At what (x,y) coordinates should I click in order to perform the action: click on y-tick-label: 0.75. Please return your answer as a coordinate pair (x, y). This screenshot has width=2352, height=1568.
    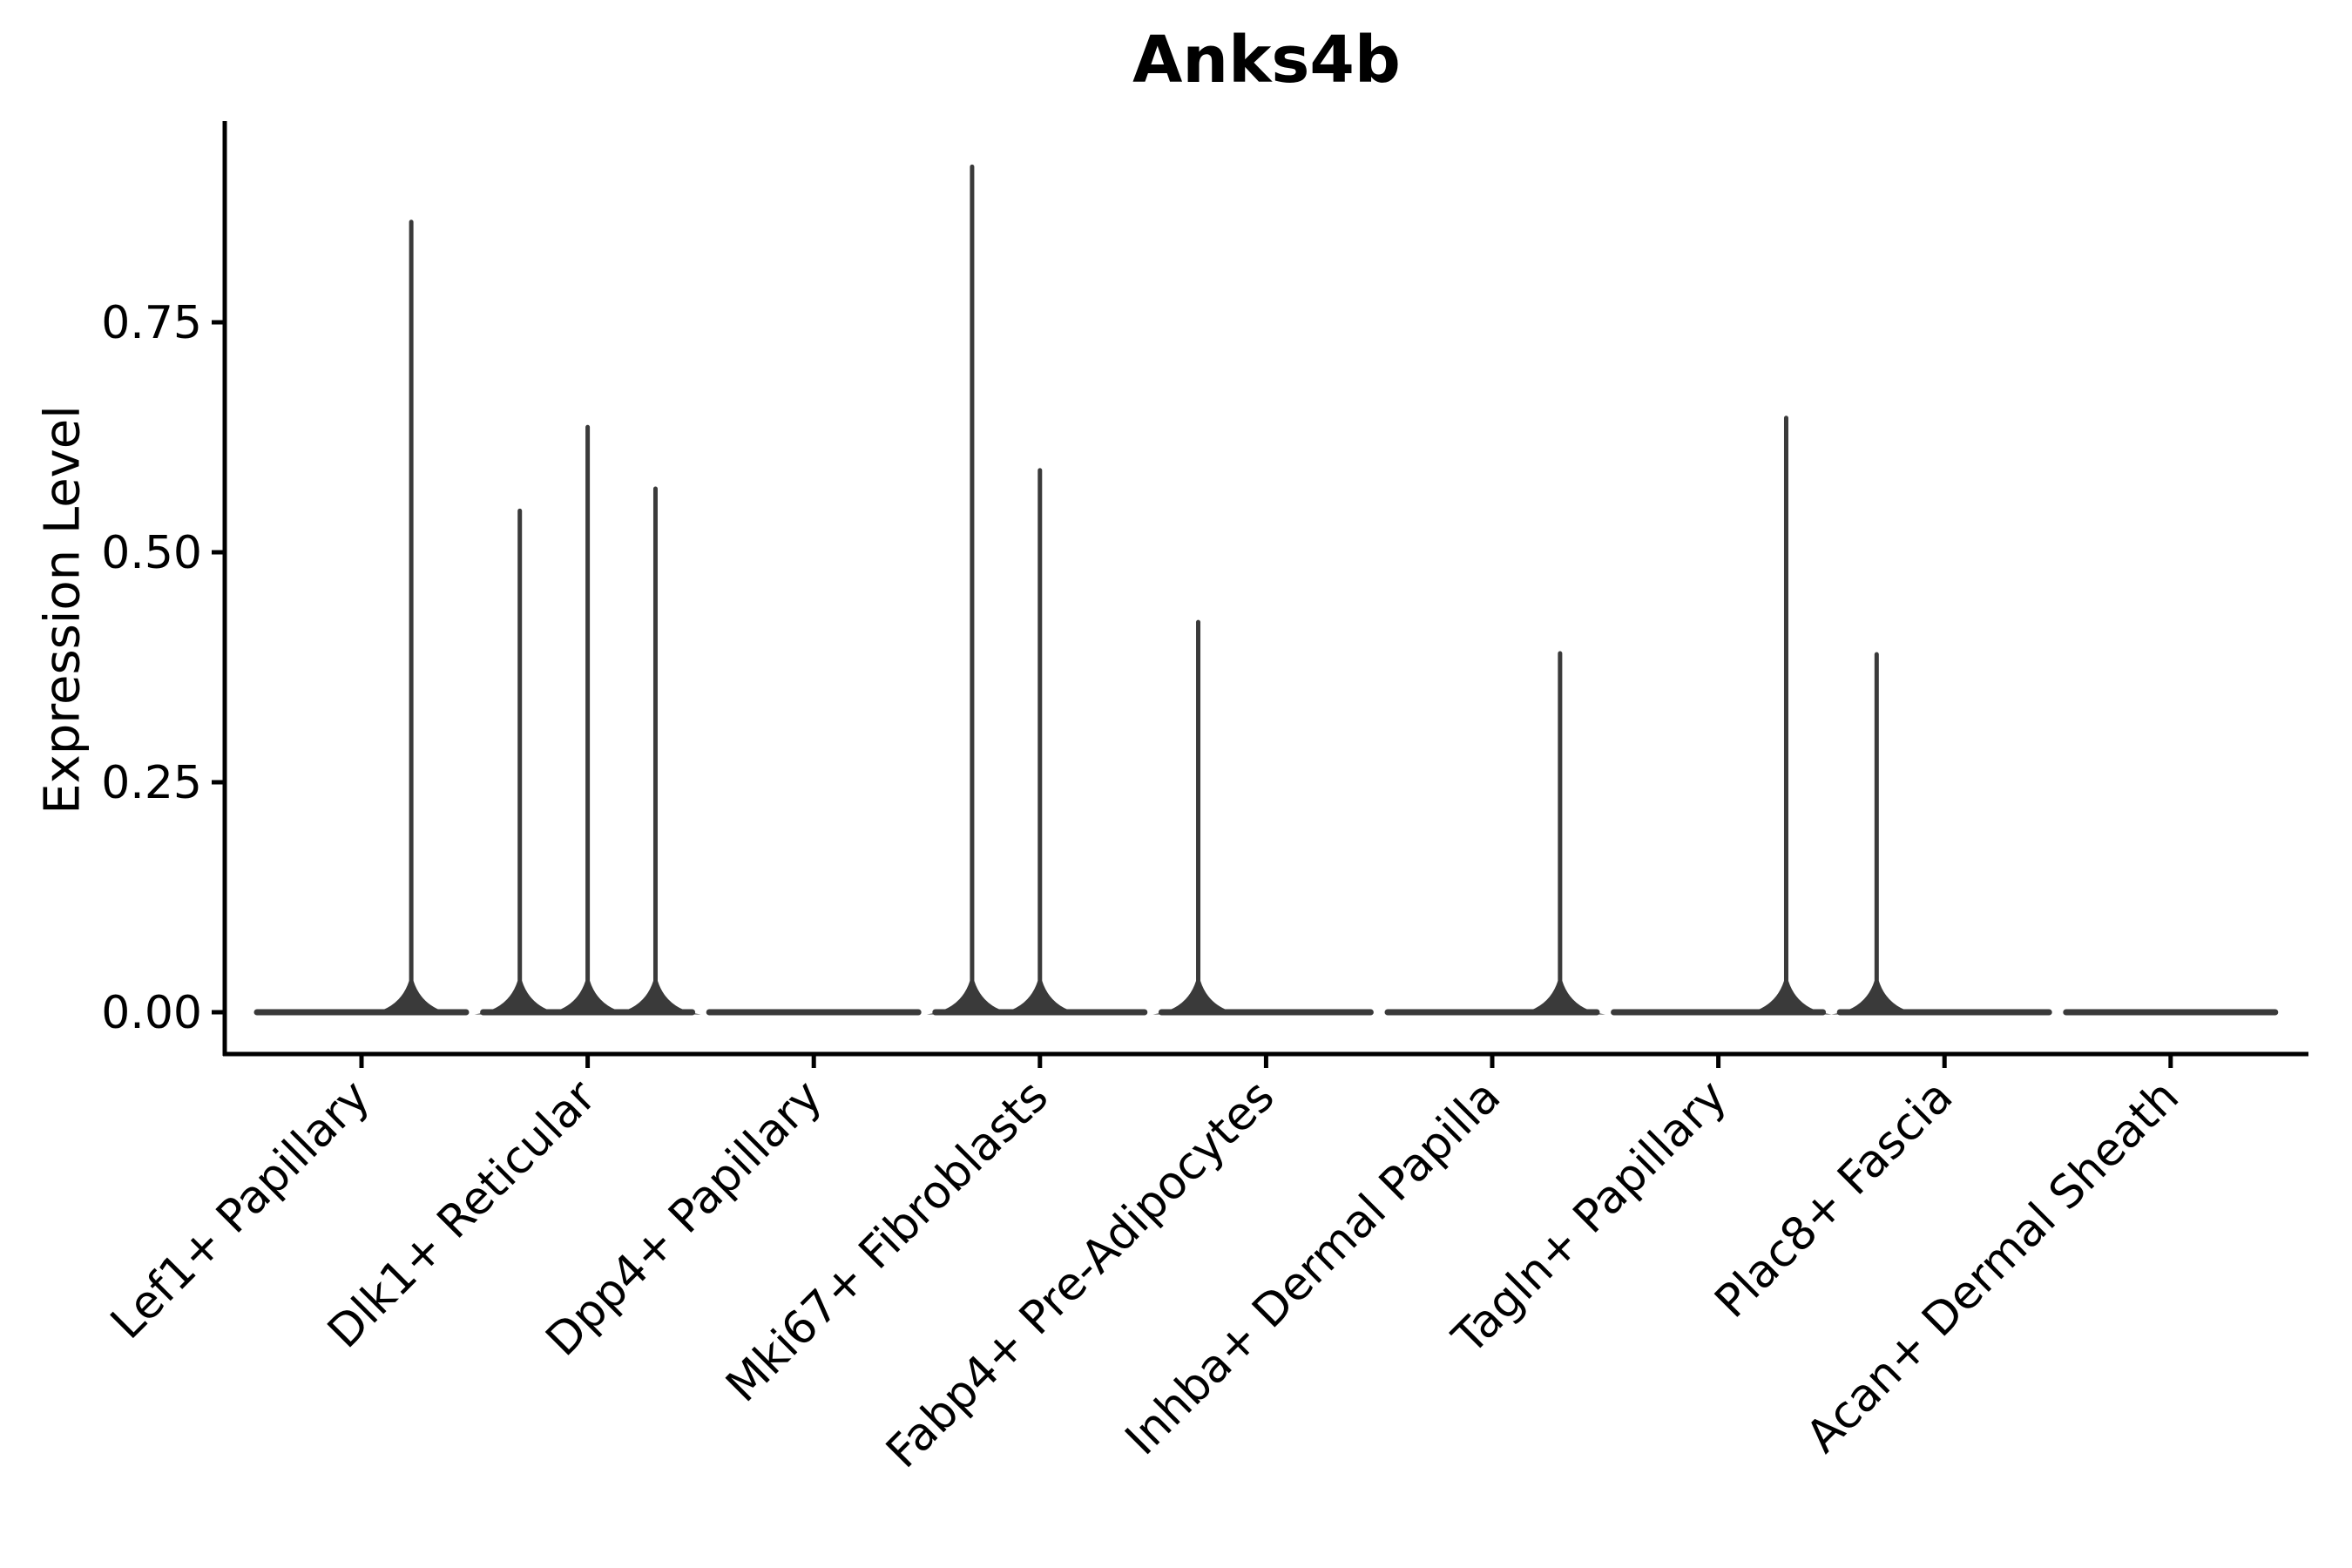
    Looking at the image, I should click on (151, 323).